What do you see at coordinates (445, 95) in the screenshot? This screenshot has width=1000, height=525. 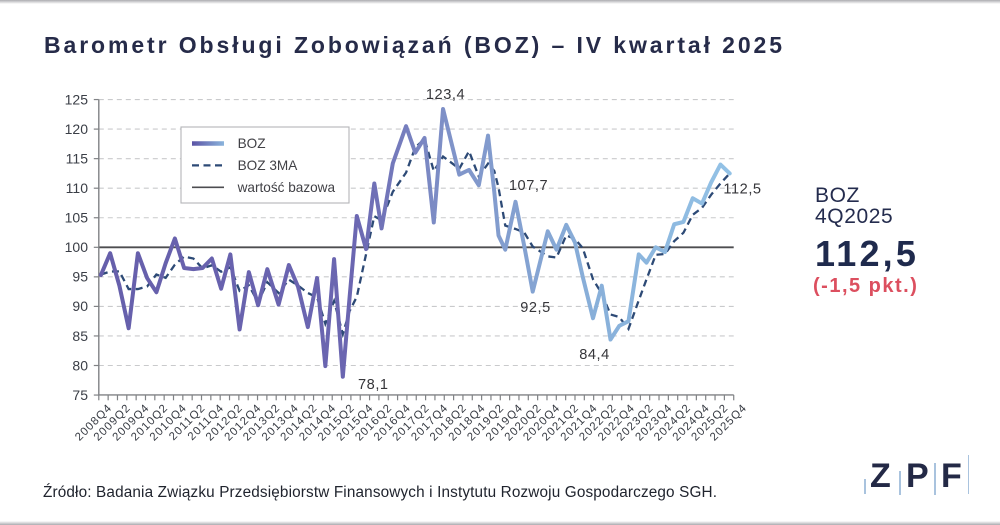 I see `svg-text: 123,4` at bounding box center [445, 95].